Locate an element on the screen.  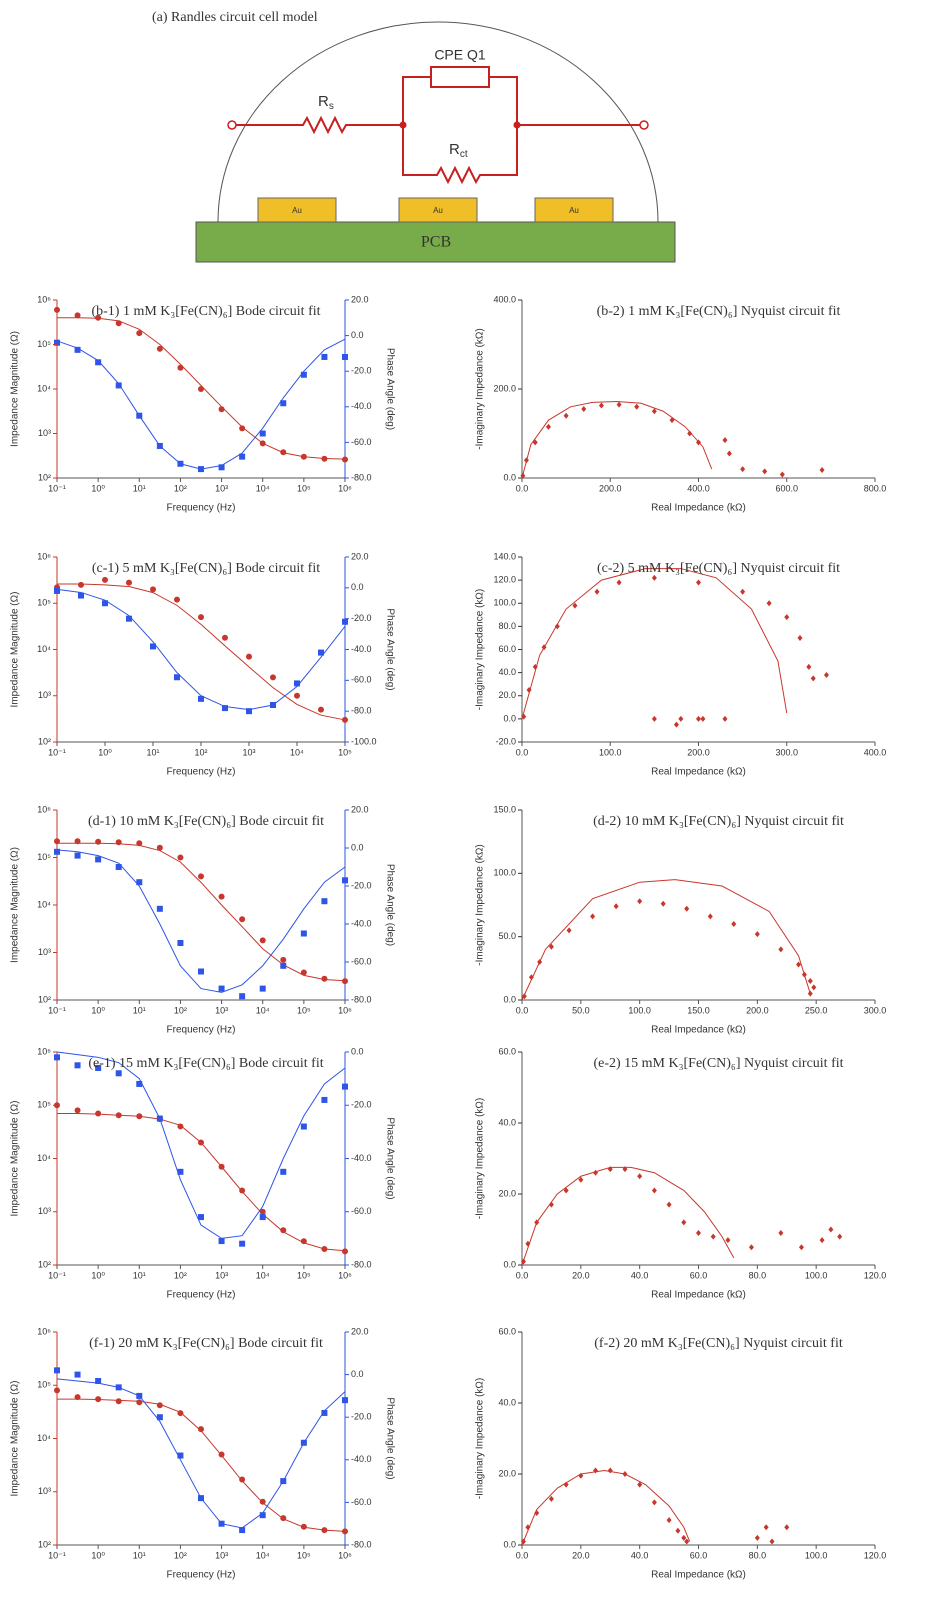
x-tick-label: 10⁶ is located at coordinates (345, 1275).